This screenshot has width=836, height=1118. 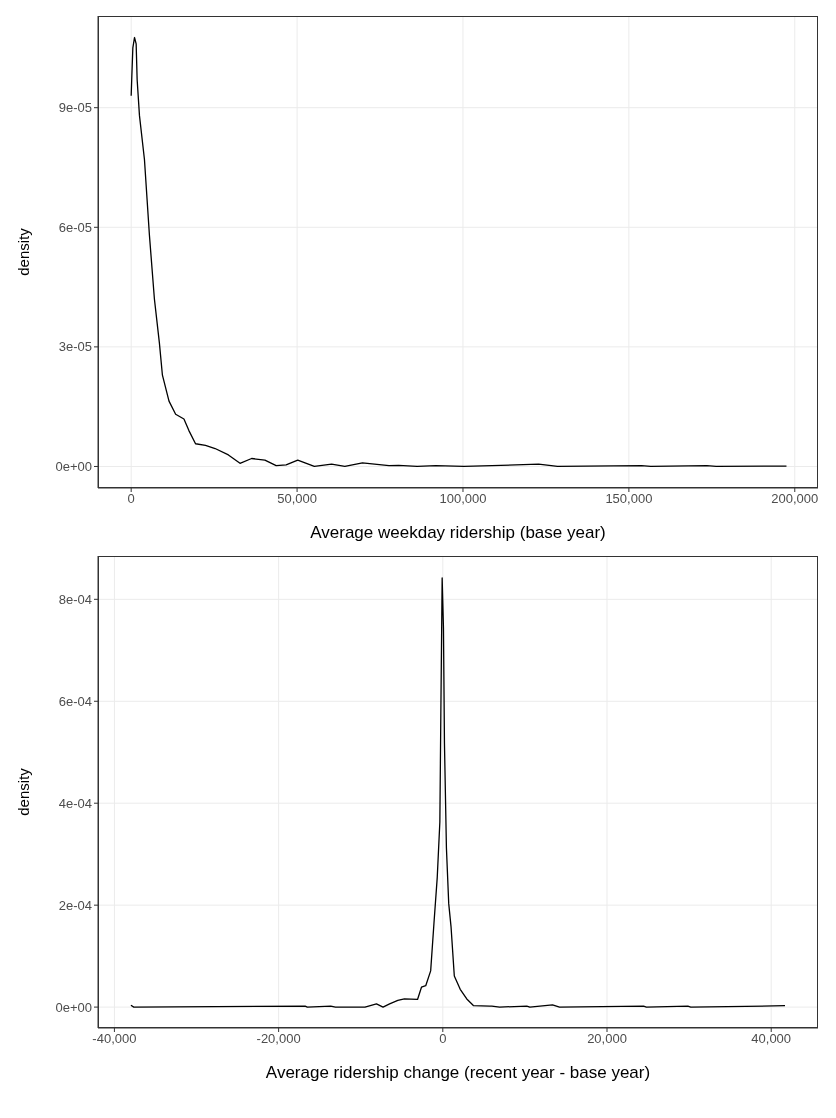 What do you see at coordinates (458, 532) in the screenshot?
I see `x-axis-title: Average weekday ridership (base year)` at bounding box center [458, 532].